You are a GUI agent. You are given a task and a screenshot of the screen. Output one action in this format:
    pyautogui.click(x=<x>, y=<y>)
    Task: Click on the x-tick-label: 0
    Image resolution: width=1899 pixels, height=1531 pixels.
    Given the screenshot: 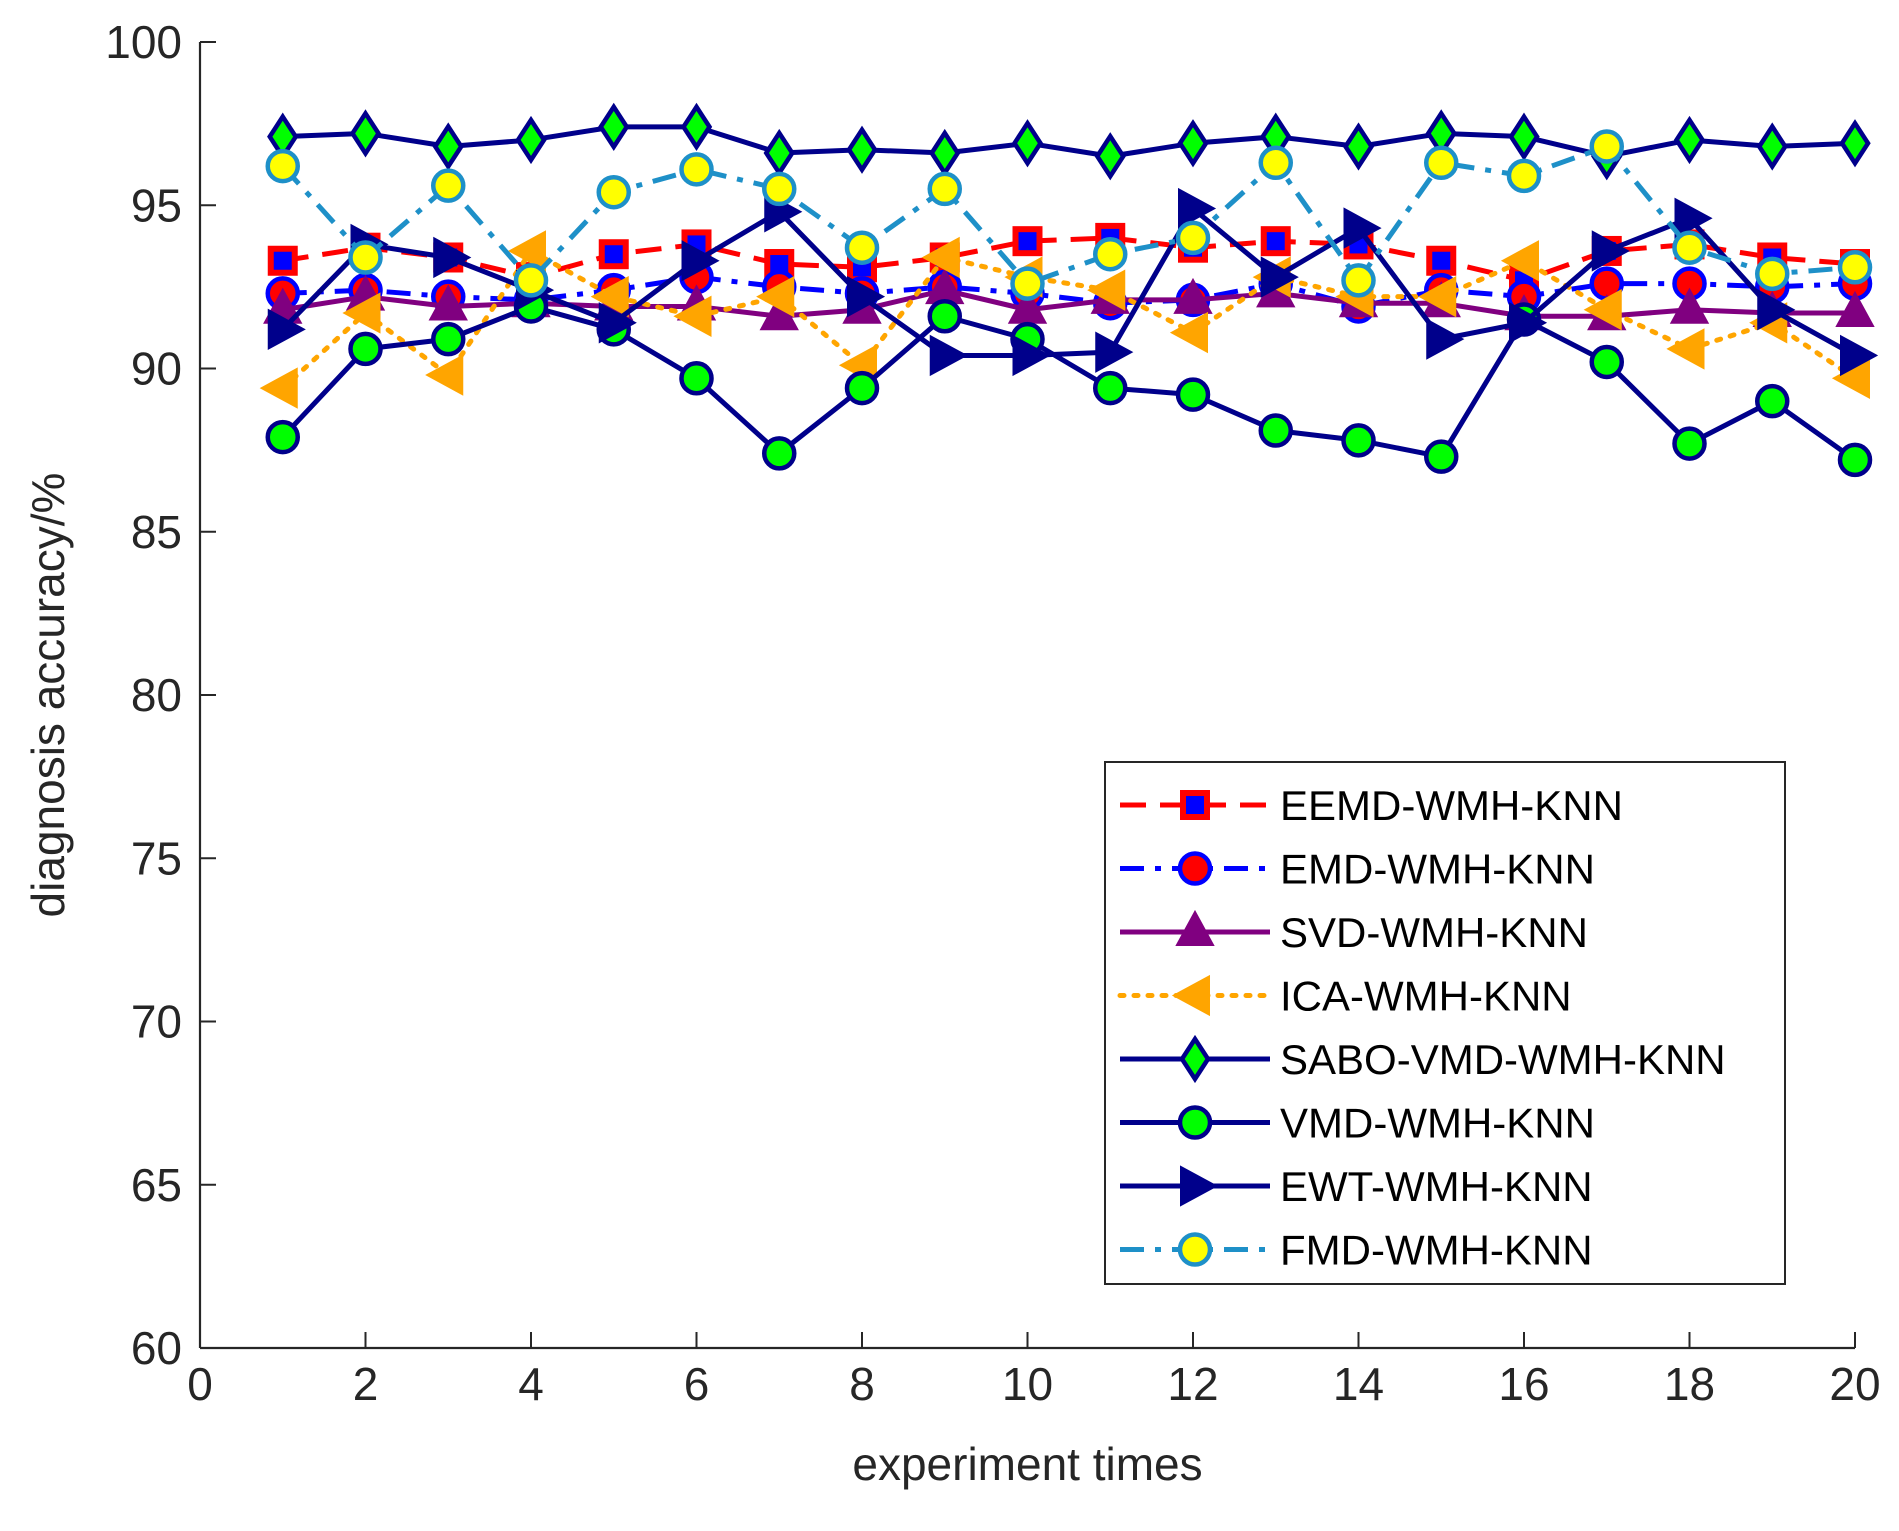 What is the action you would take?
    pyautogui.click(x=200, y=1384)
    